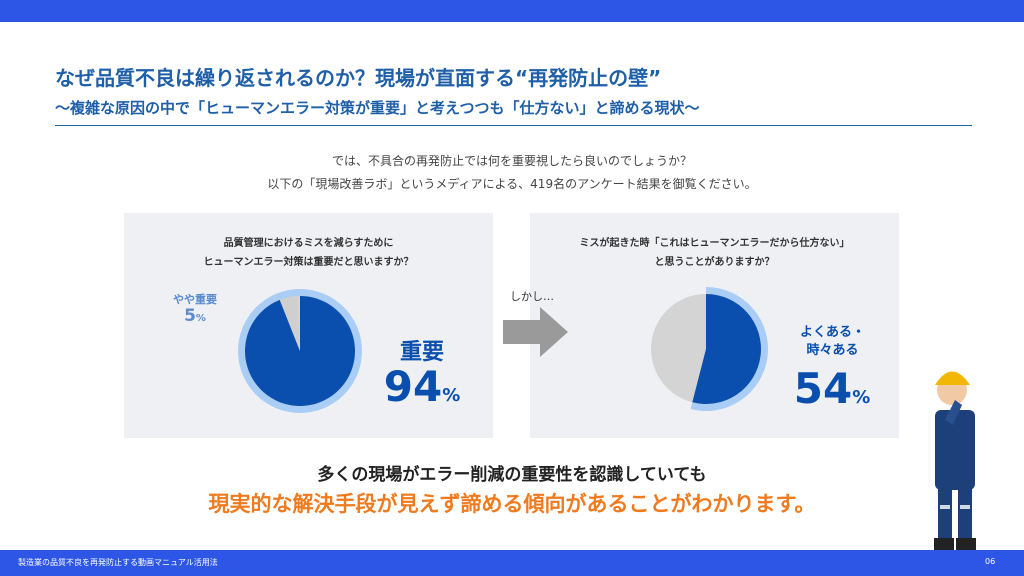 The width and height of the screenshot is (1024, 576). I want to click on value: 5, so click(190, 316).